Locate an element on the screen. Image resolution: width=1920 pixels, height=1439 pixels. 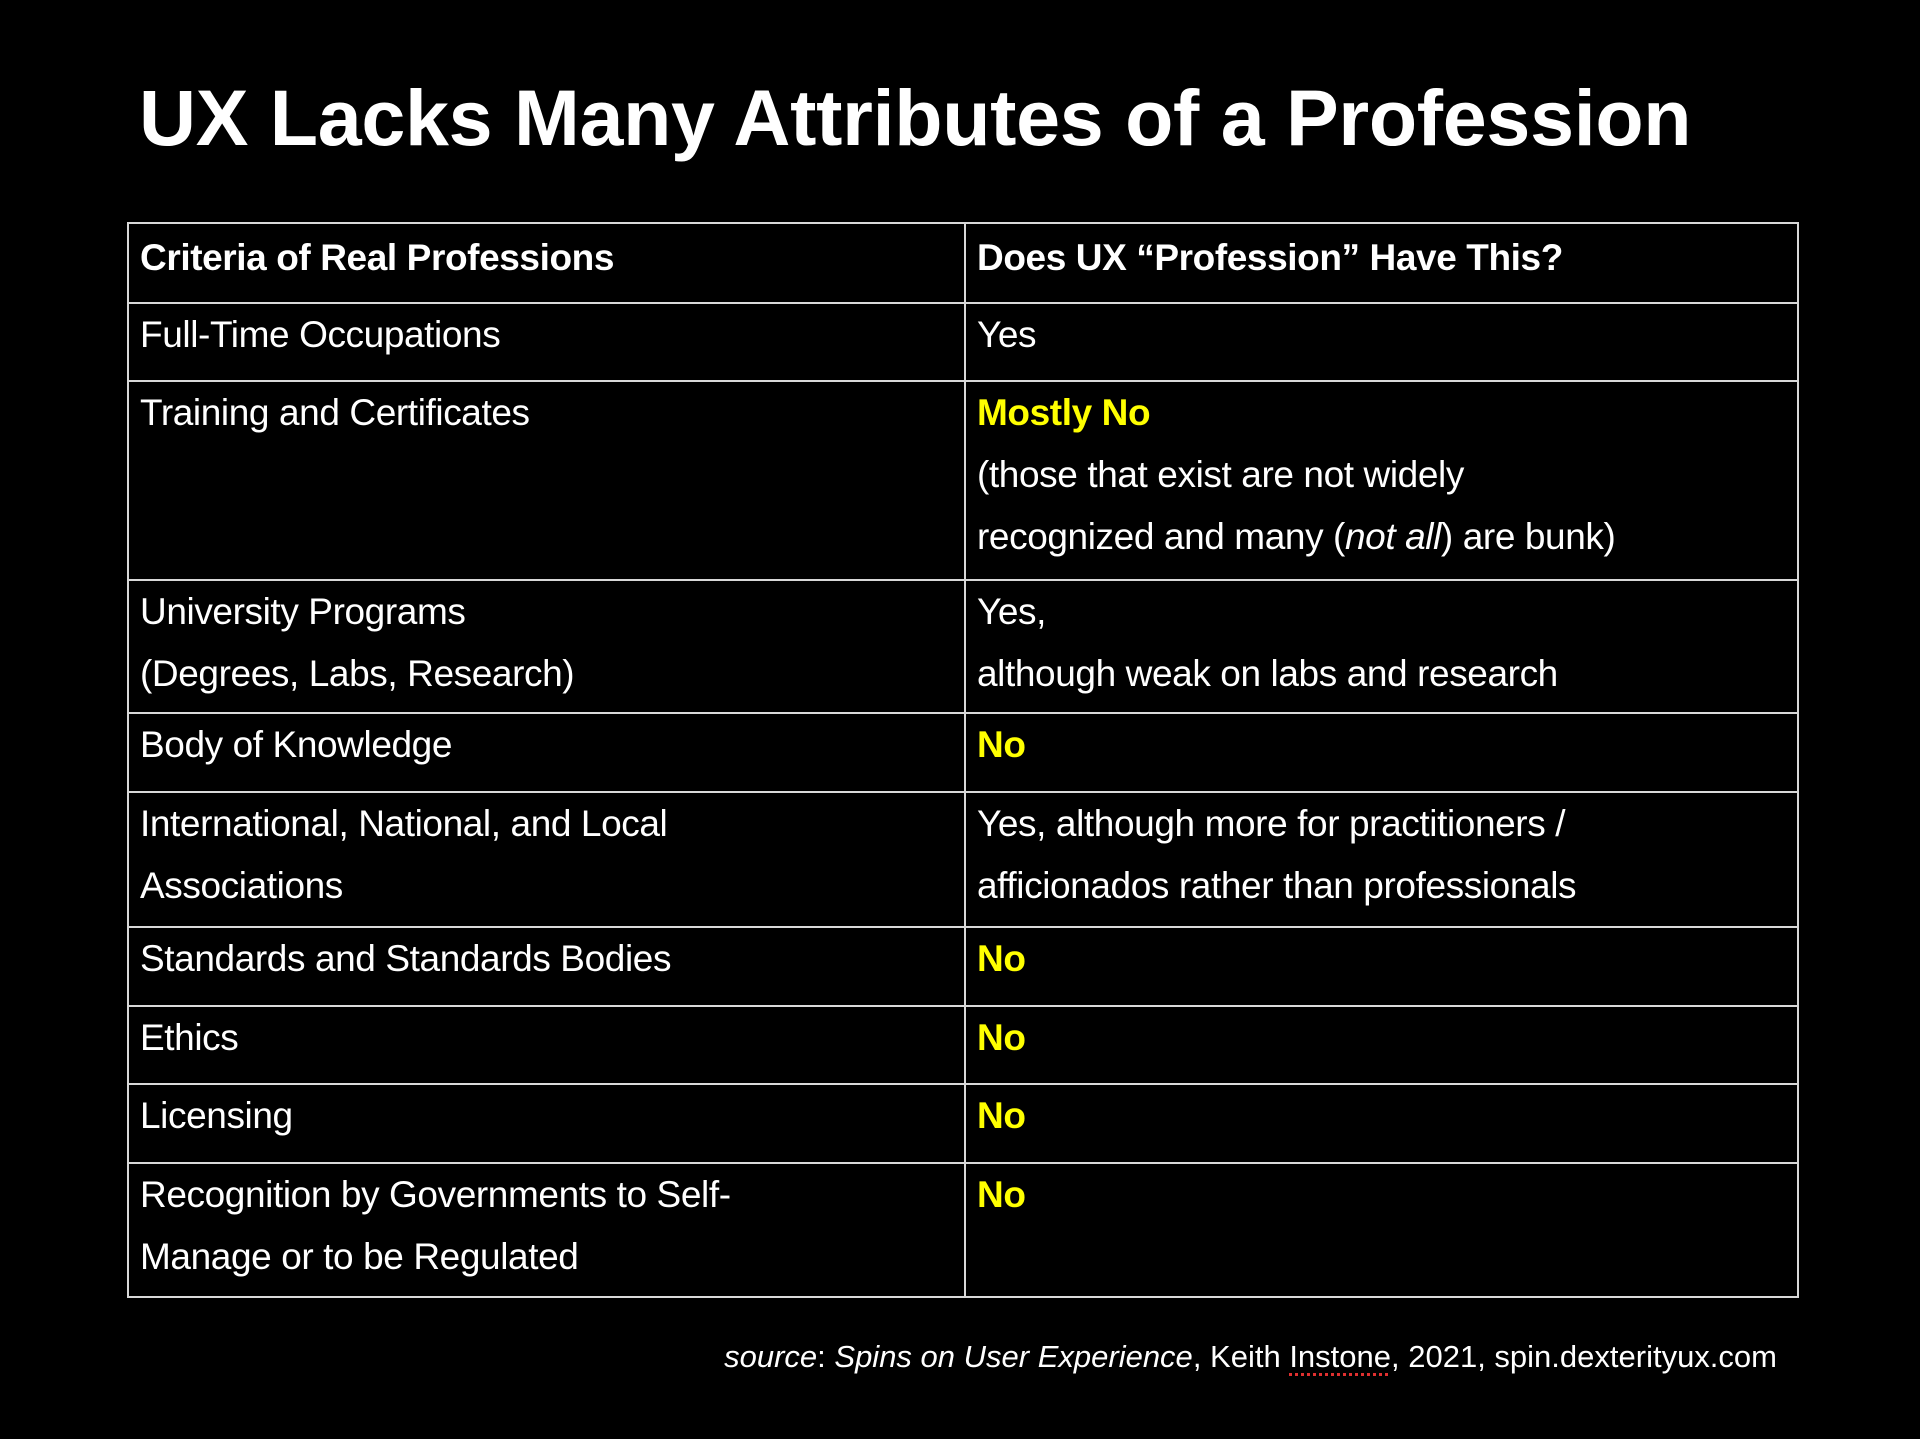
answer-cell: Yes, although weak on labs and research is located at coordinates (1381, 646).